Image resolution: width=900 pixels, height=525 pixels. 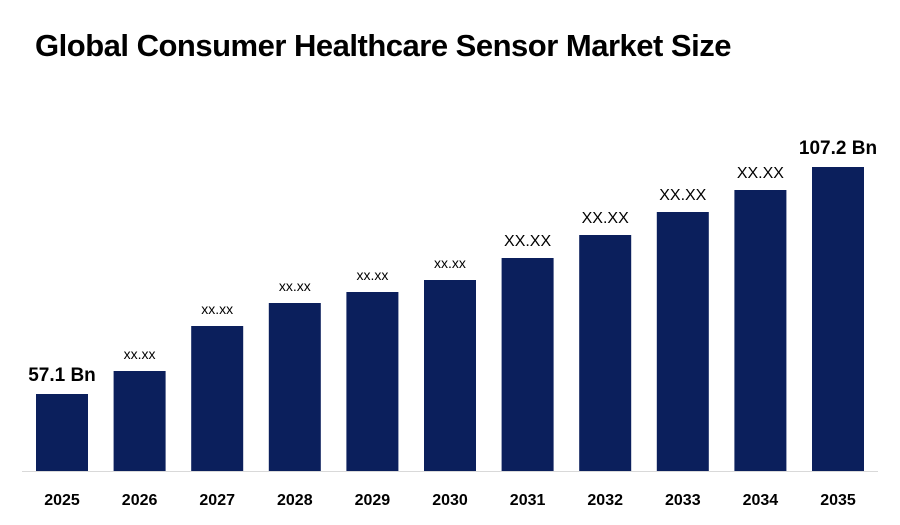 I want to click on bar-2033, so click(x=682, y=341).